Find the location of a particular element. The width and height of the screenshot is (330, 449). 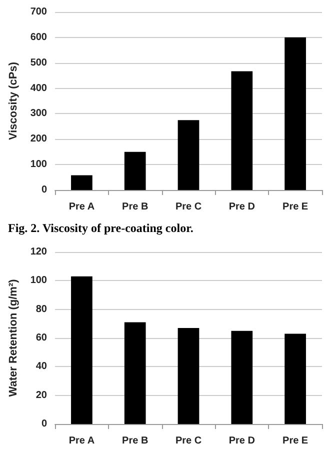

y-axis-title: Viscosity (cPs) is located at coordinates (14, 101).